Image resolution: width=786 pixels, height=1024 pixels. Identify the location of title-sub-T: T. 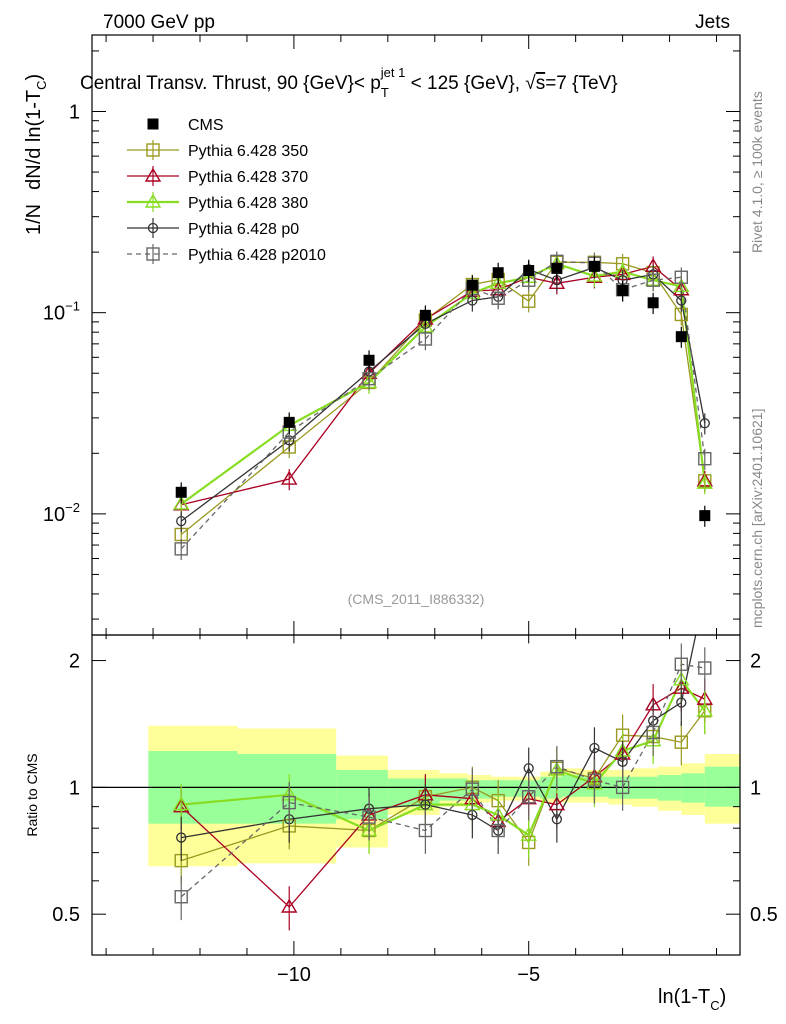
(385, 92).